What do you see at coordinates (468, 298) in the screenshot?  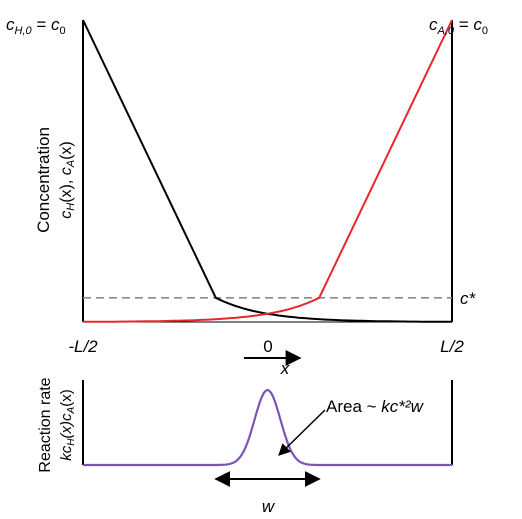 I see `threshold-label: c*` at bounding box center [468, 298].